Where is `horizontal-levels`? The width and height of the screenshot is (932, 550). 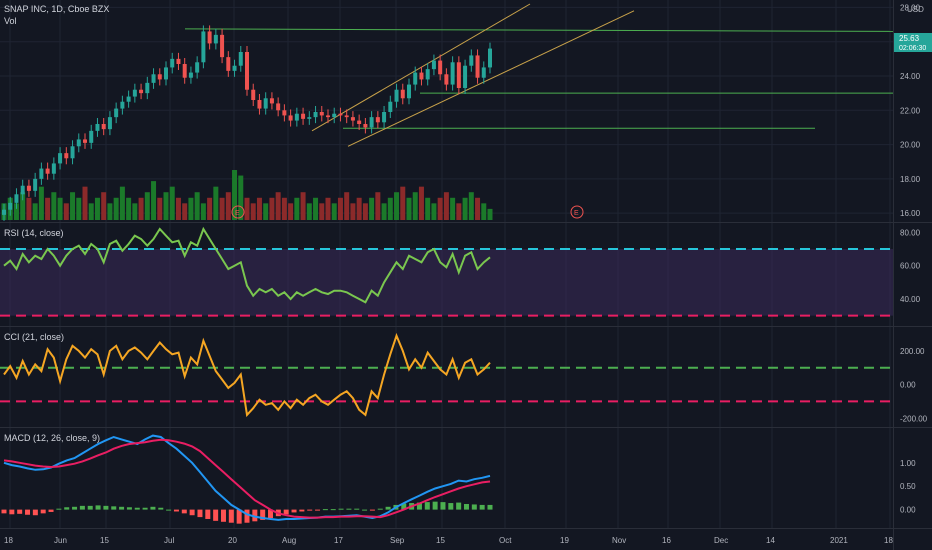 horizontal-levels is located at coordinates (539, 78).